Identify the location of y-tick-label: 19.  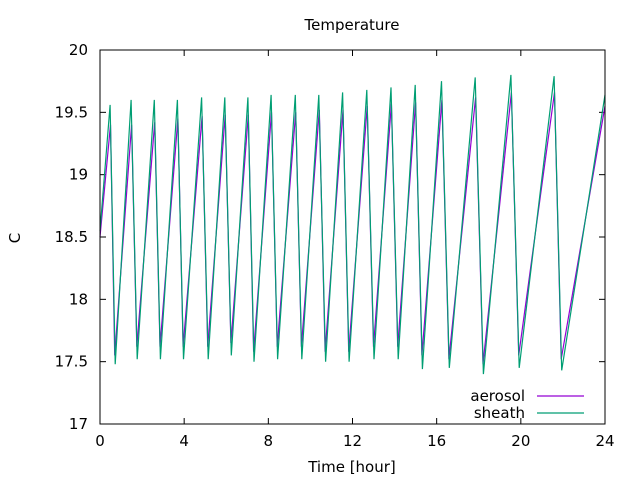
(78, 175).